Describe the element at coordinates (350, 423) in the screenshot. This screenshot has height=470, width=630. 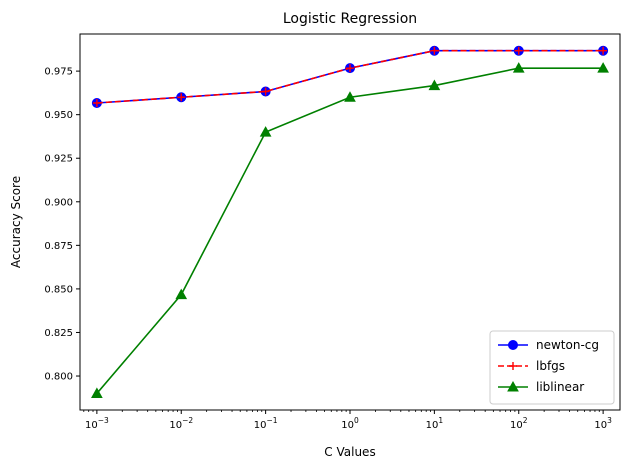
I see `x-tick-label: 10⁰` at that location.